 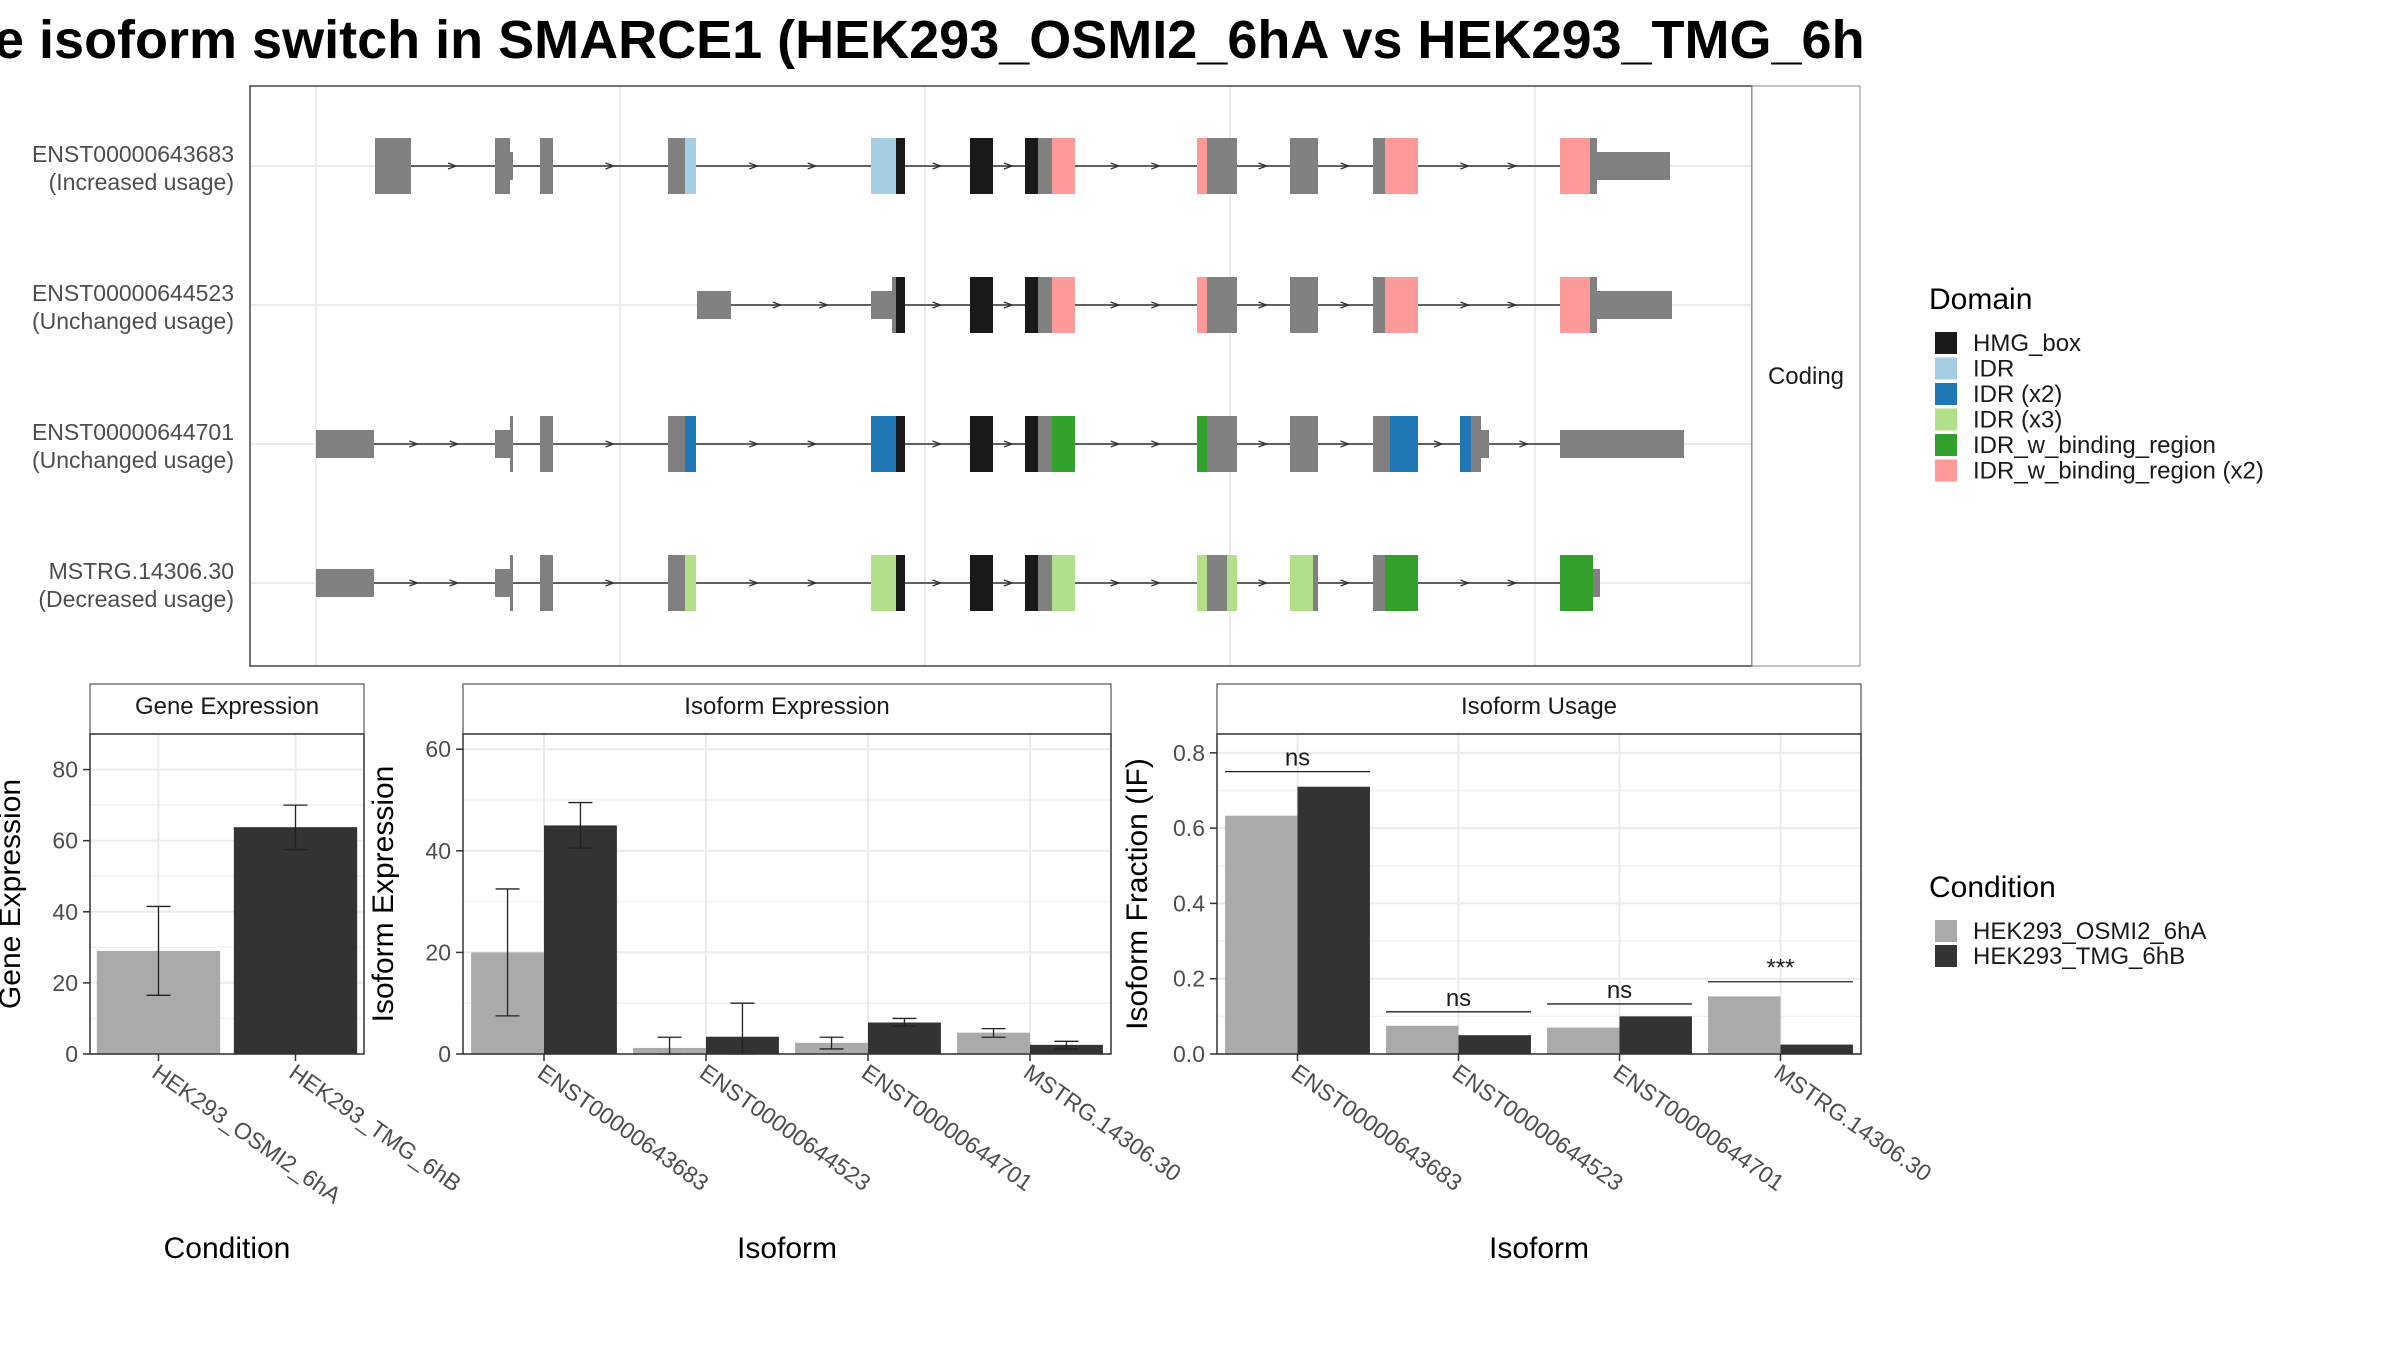 What do you see at coordinates (65, 770) in the screenshot?
I see `y-tick-label: 80` at bounding box center [65, 770].